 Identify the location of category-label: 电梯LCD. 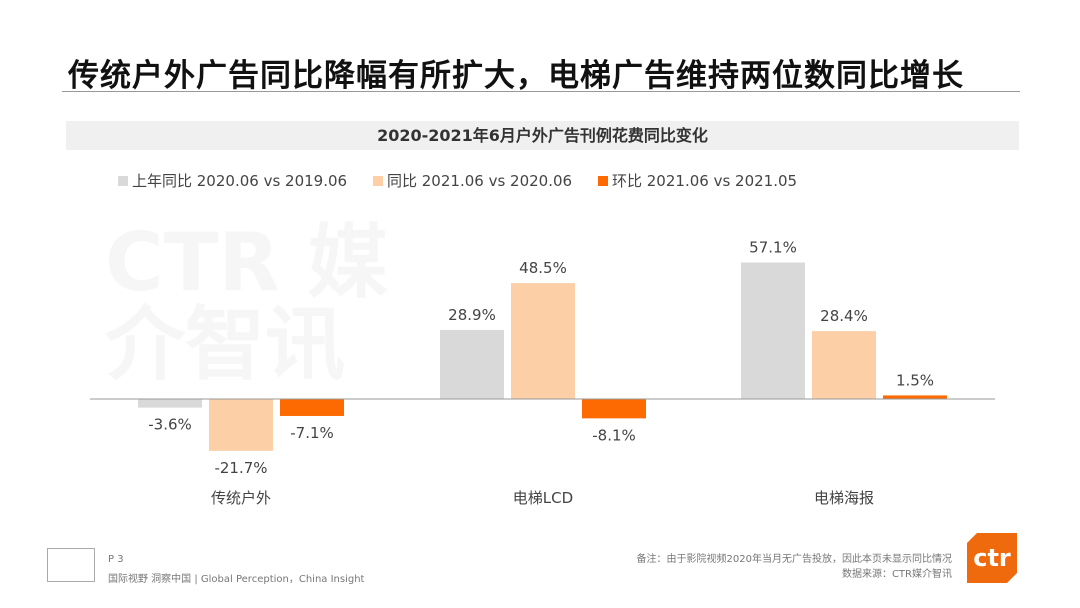
(543, 498).